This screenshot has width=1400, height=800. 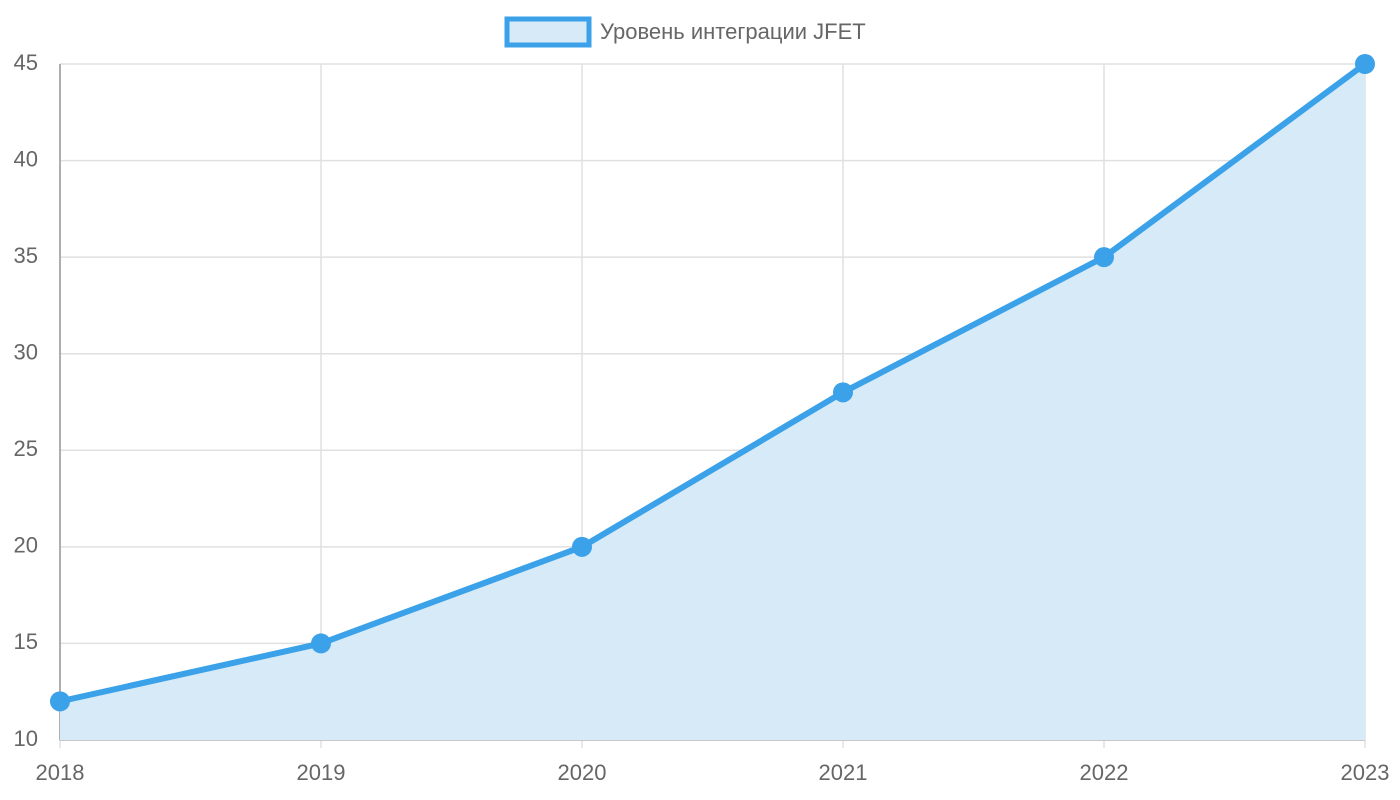 What do you see at coordinates (26, 545) in the screenshot?
I see `y-tick-label: 20` at bounding box center [26, 545].